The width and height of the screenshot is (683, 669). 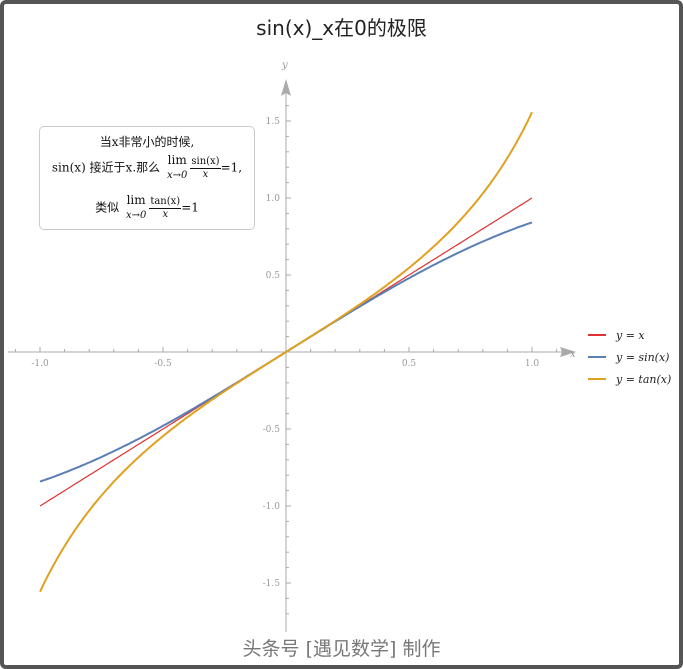 I want to click on y-tick-label: 1.0, so click(x=273, y=199).